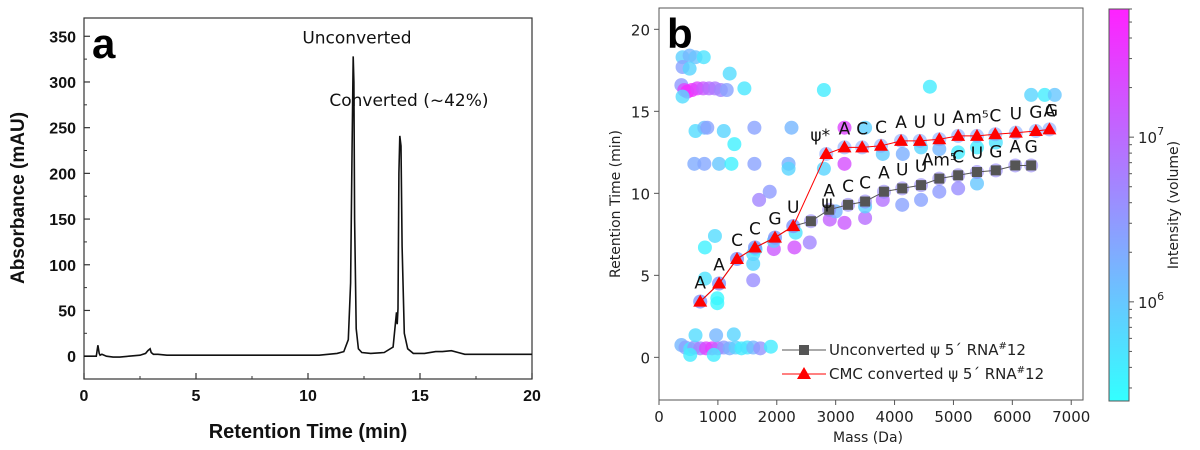  What do you see at coordinates (936, 374) in the screenshot?
I see `legend-entry-label: CMC converted ψ 5´ RNA#12` at bounding box center [936, 374].